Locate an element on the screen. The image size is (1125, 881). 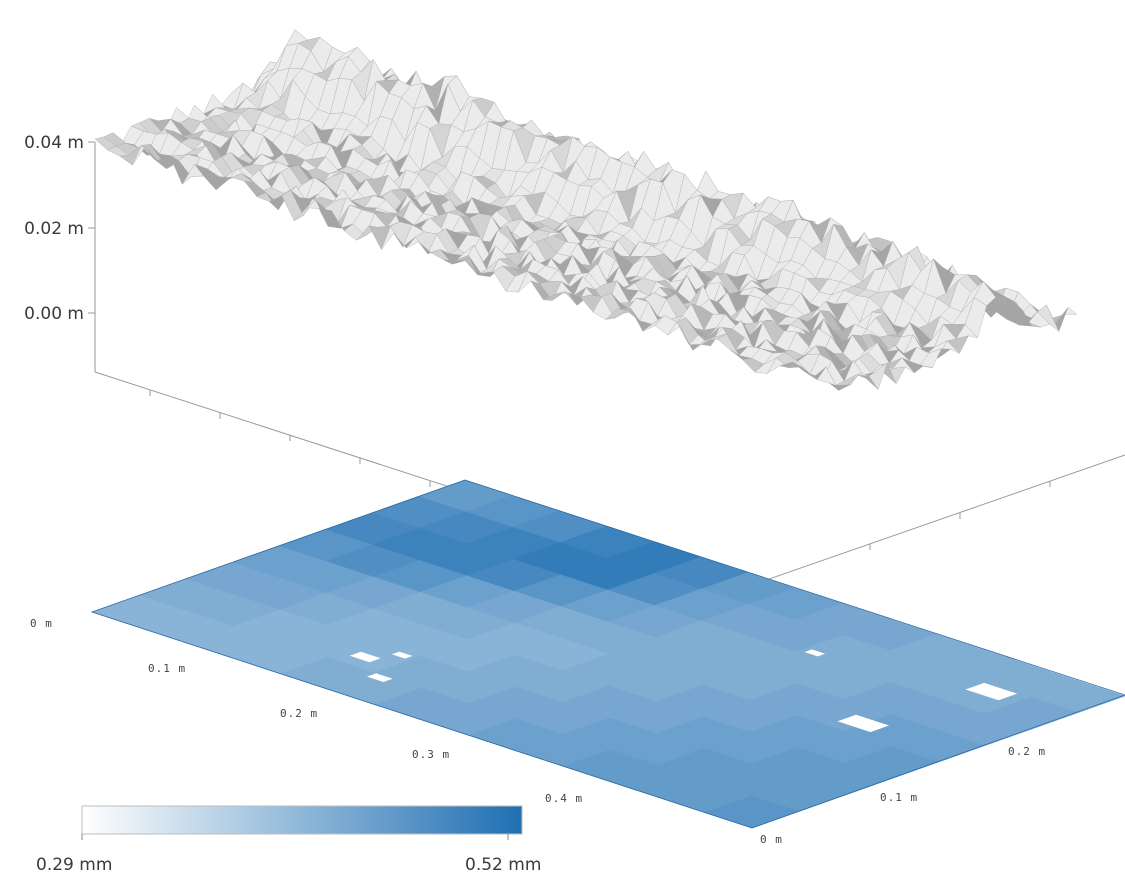
x-tick-label: 0 m is located at coordinates (41, 623).